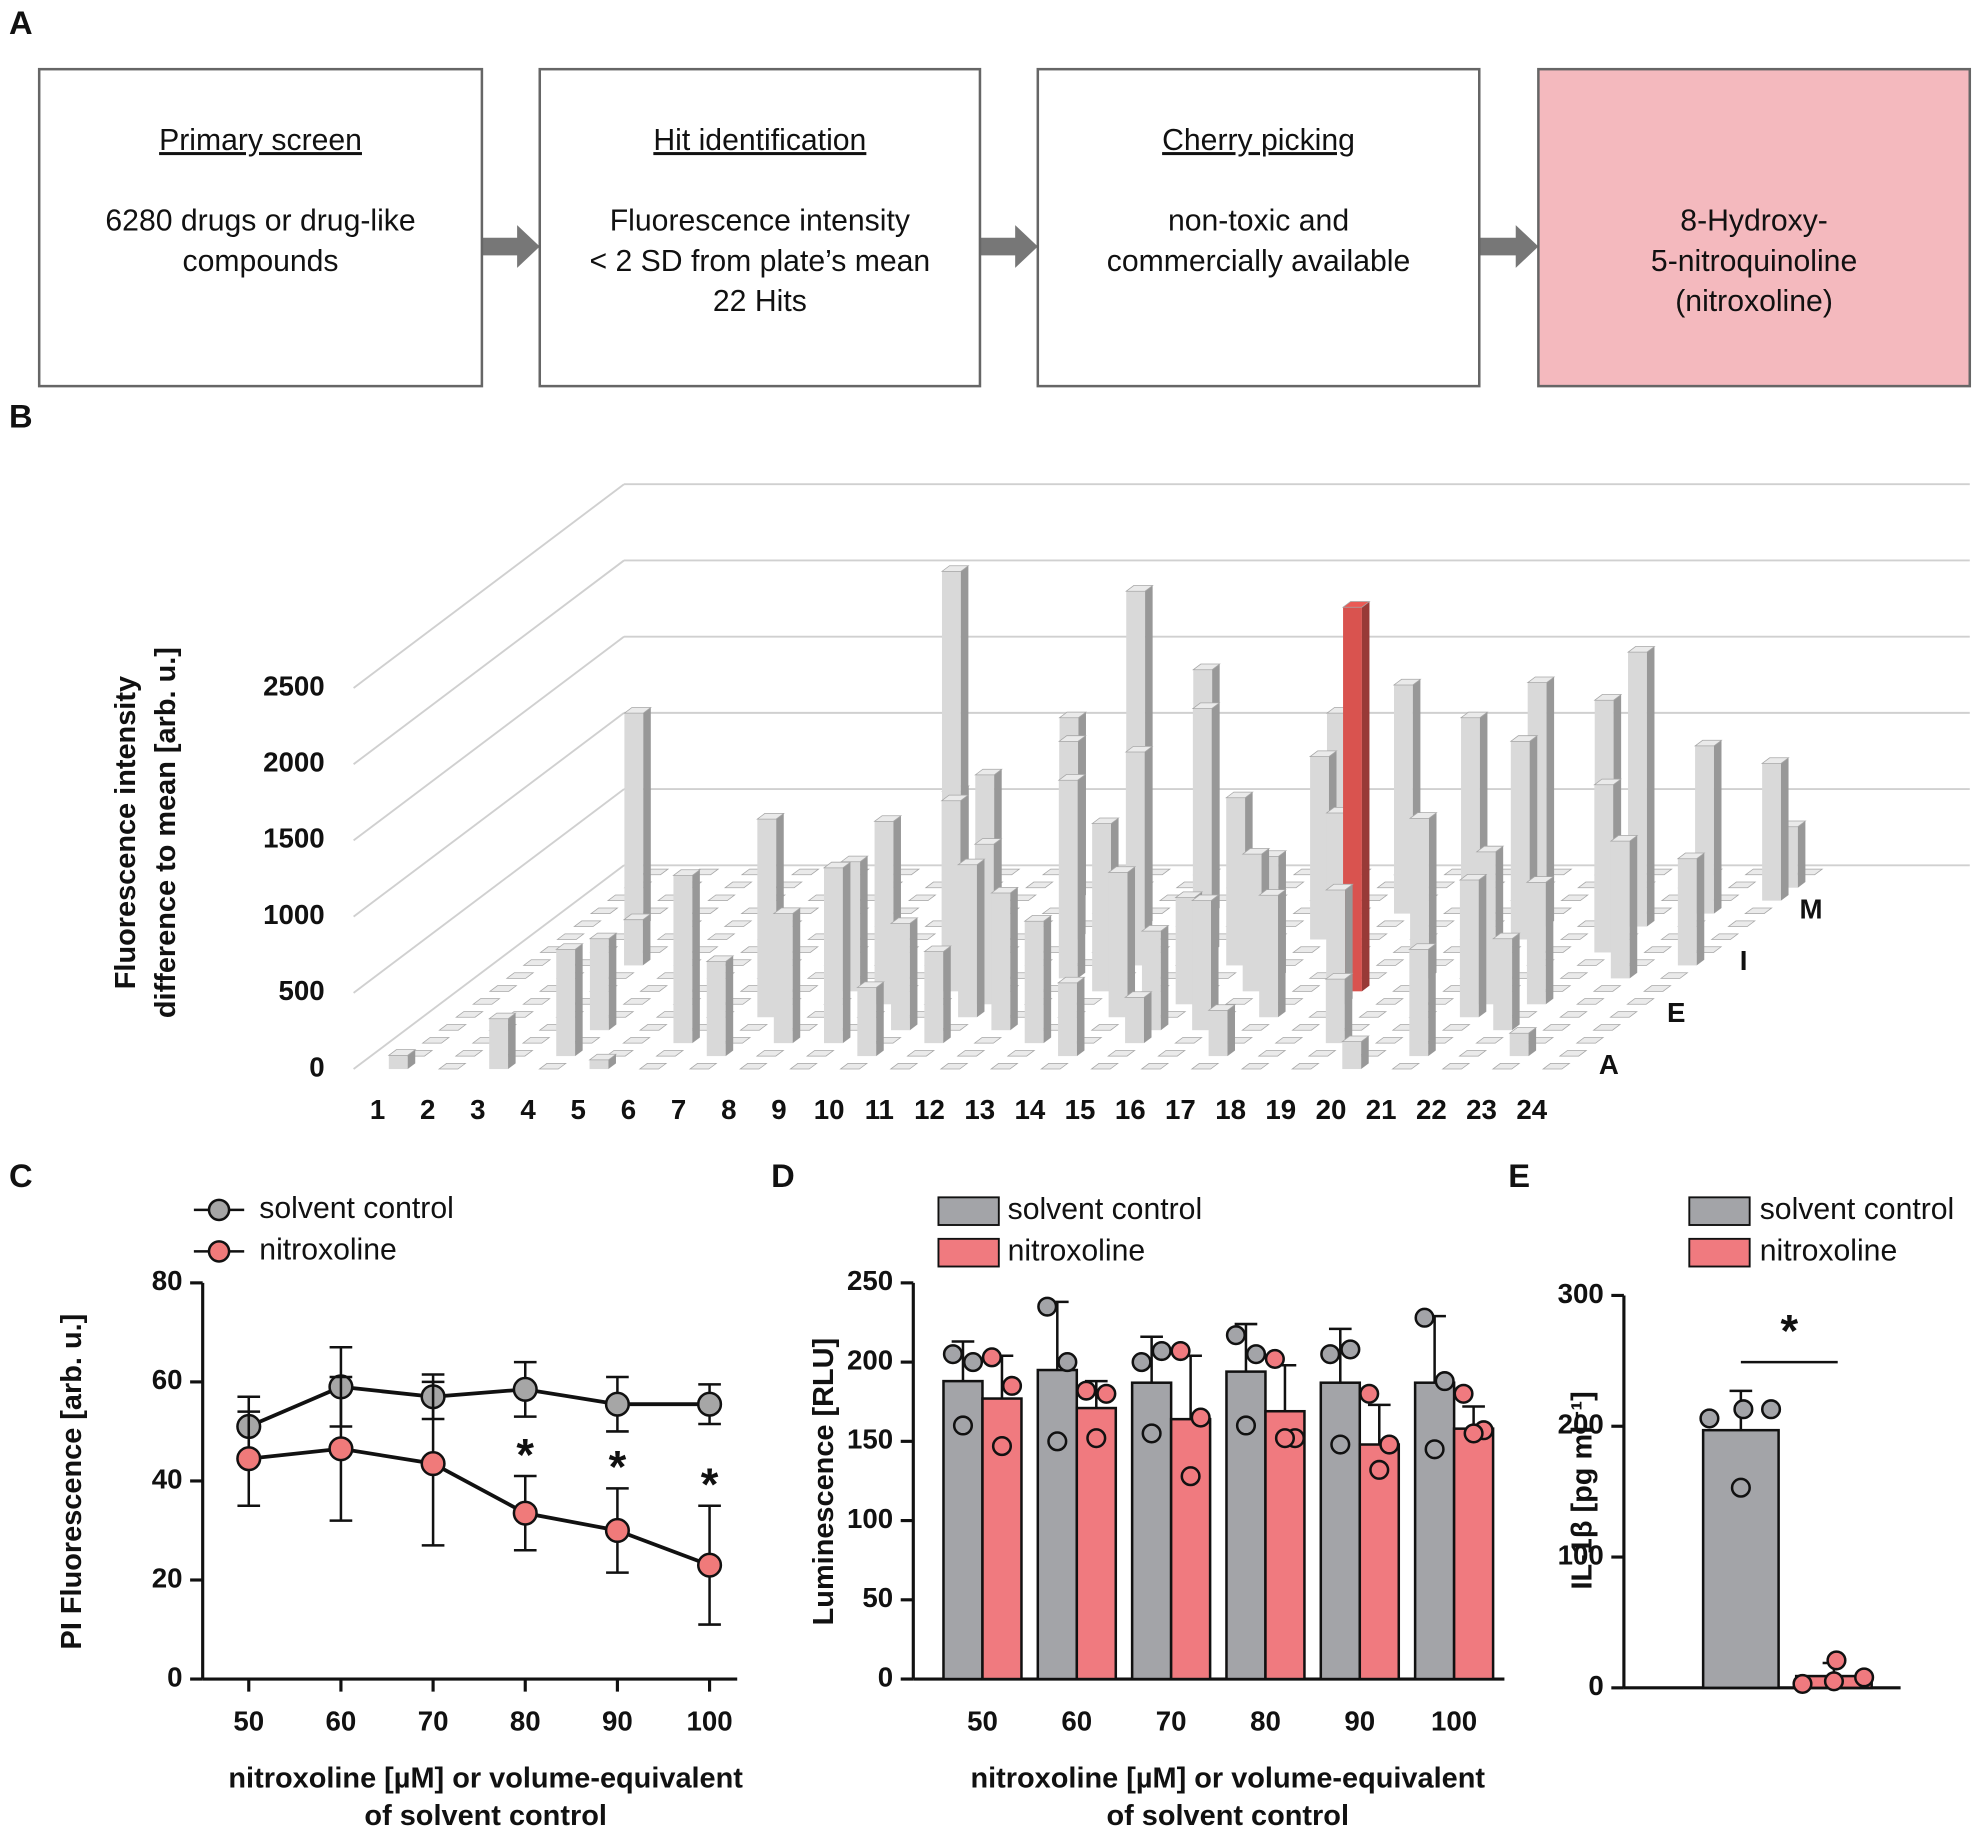  Describe the element at coordinates (302, 990) in the screenshot. I see `y-tick-label: 500` at that location.